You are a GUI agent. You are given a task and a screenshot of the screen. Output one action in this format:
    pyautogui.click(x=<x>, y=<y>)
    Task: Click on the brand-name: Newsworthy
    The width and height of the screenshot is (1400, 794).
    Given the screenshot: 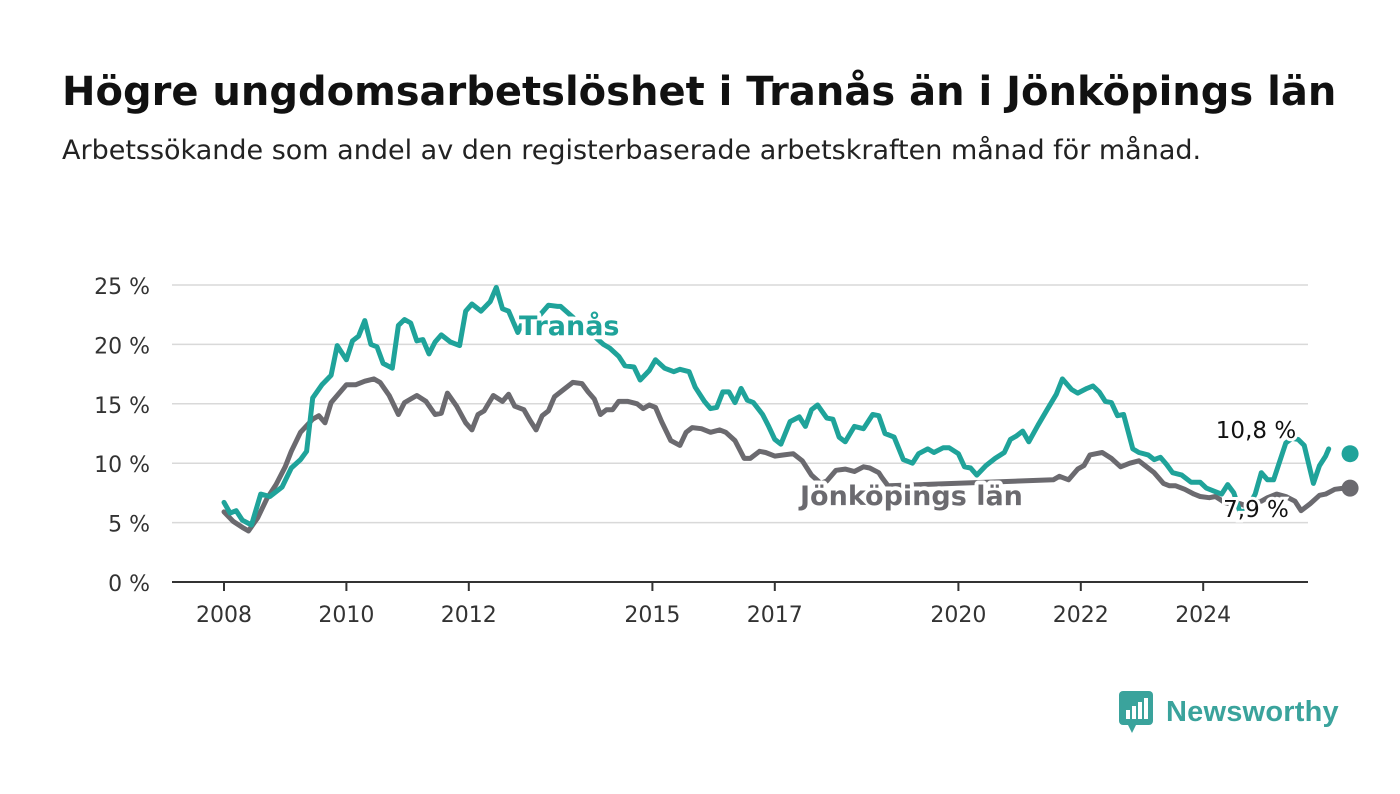 What is the action you would take?
    pyautogui.click(x=1252, y=711)
    